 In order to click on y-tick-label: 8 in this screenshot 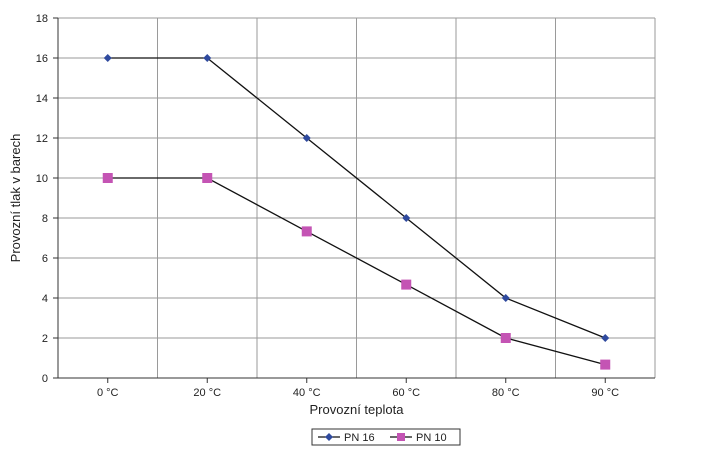, I will do `click(45, 219)`.